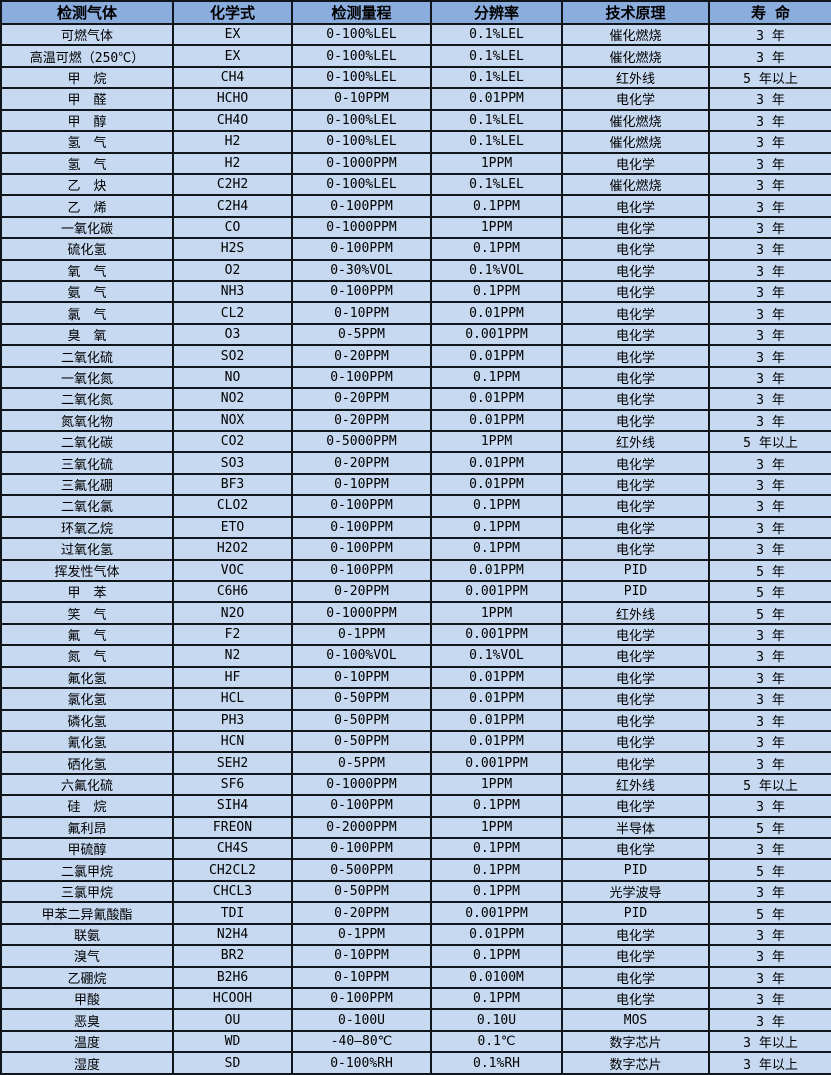 The image size is (831, 1075). I want to click on cell-principle: 光学波导, so click(635, 891).